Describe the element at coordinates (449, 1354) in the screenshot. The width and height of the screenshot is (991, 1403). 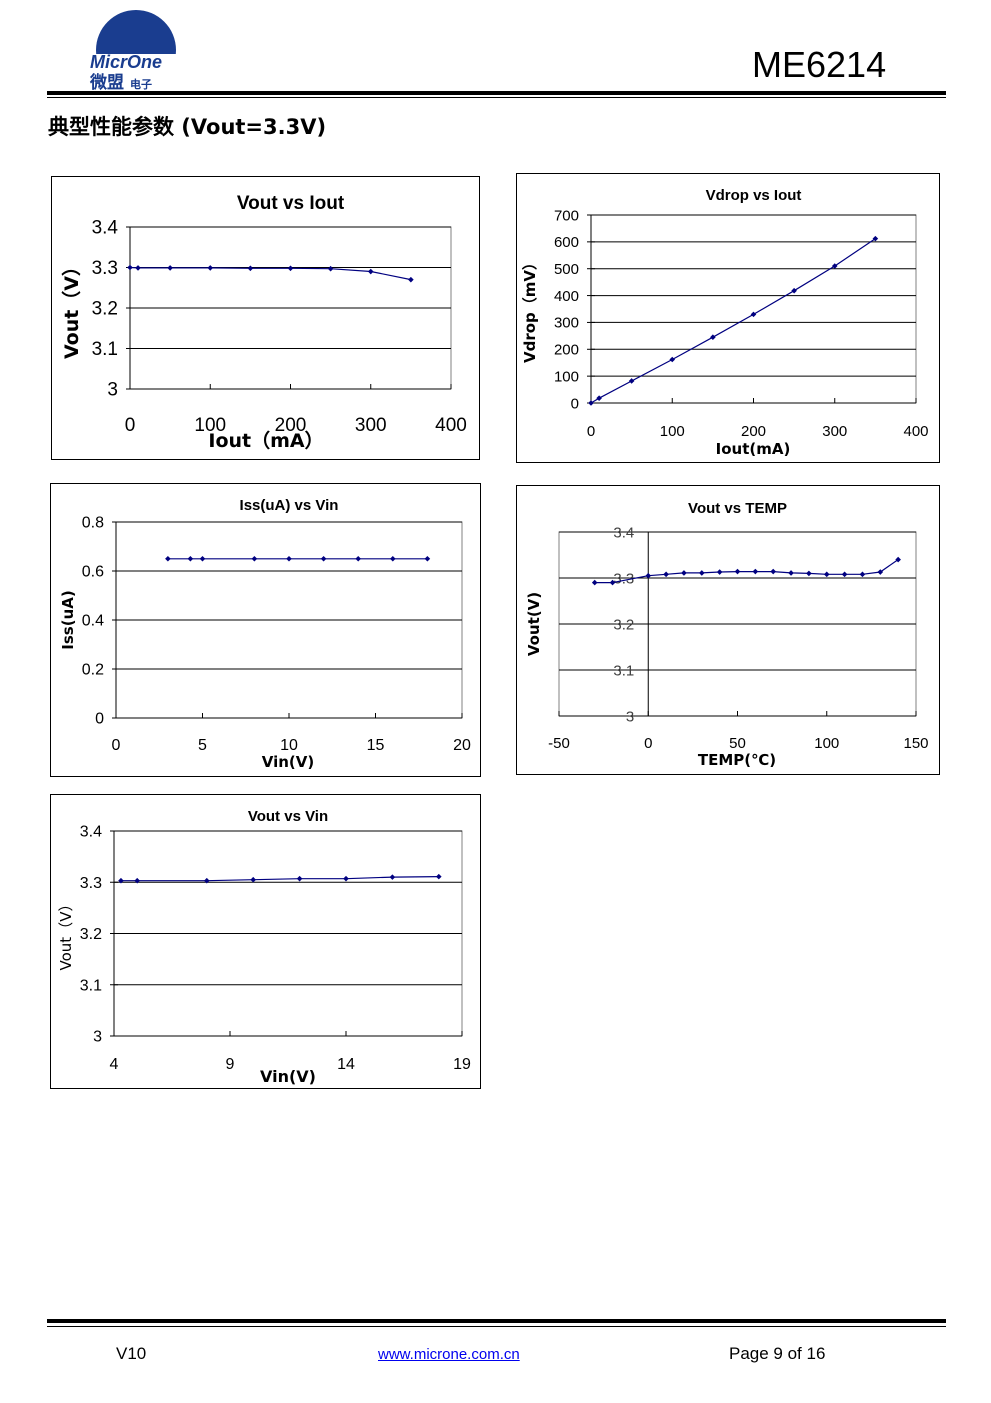
I see `footer-website-link: www.microne.com.cn` at that location.